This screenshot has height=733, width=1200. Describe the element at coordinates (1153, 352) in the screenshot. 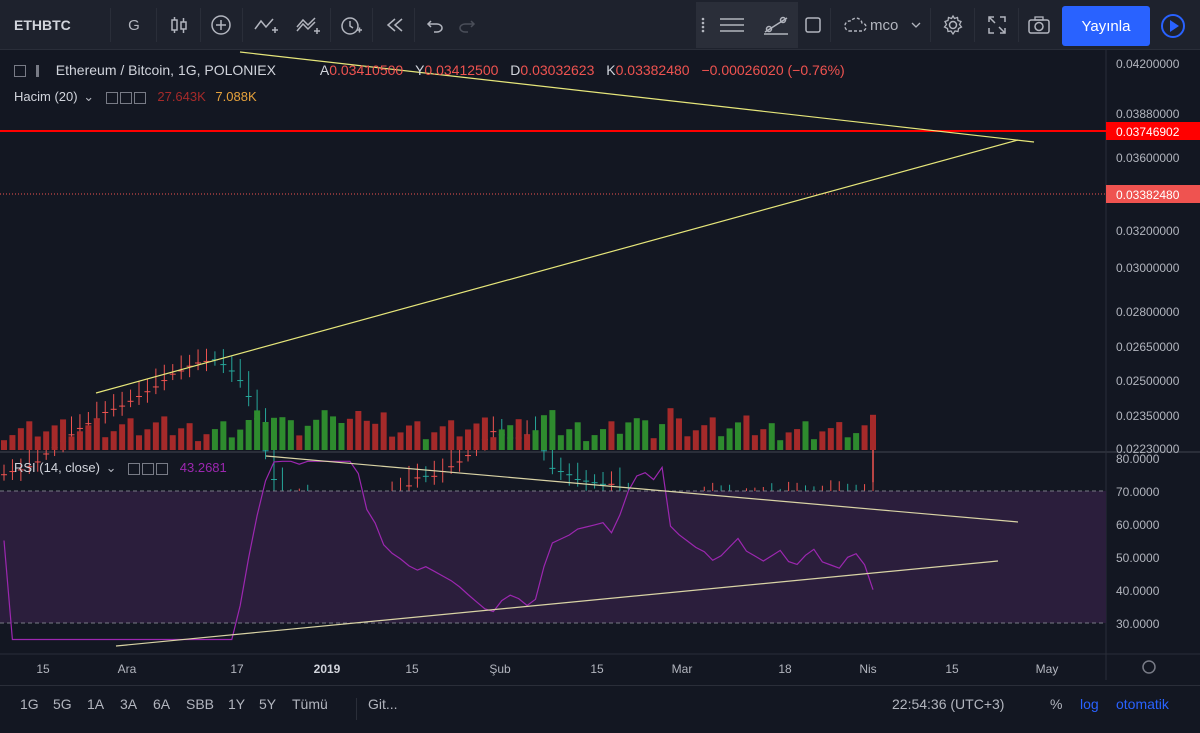

I see `price-axis-pane` at that location.